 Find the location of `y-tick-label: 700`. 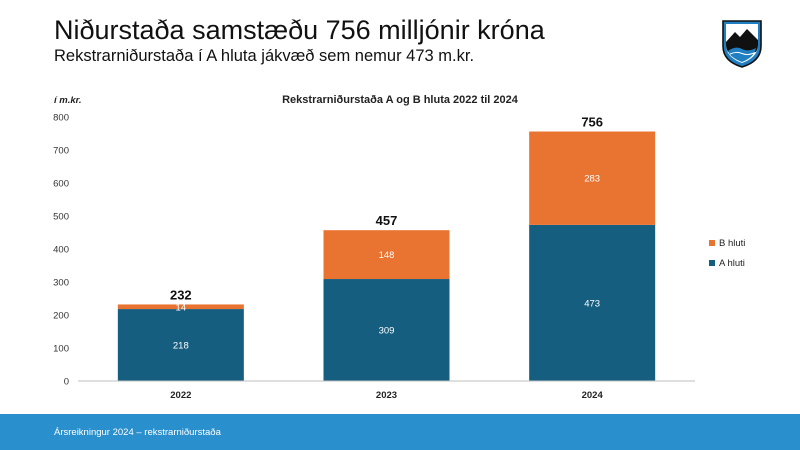

y-tick-label: 700 is located at coordinates (61, 151).